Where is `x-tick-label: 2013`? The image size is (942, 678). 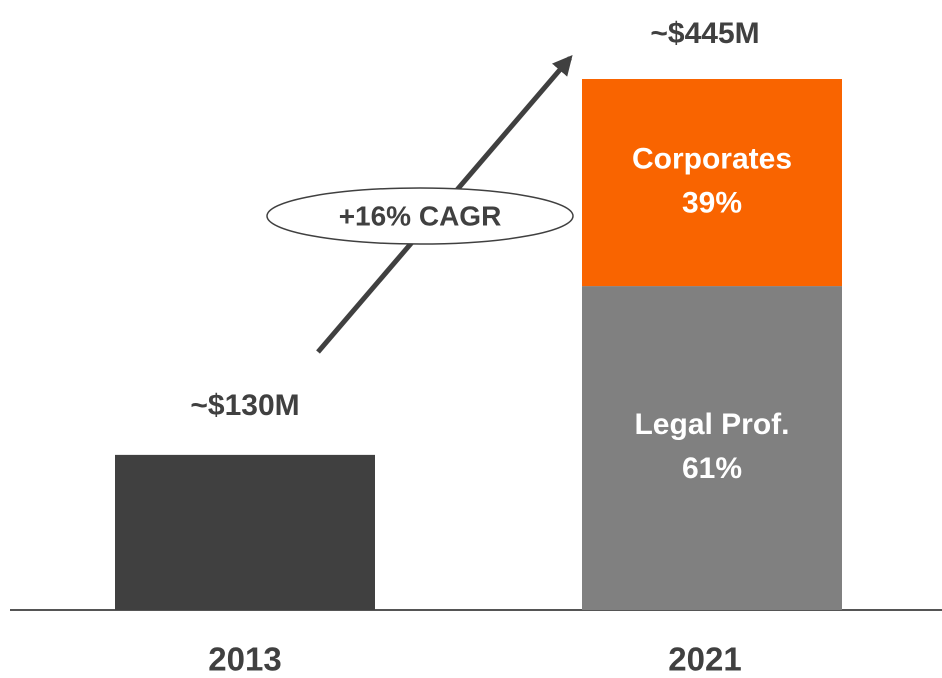 x-tick-label: 2013 is located at coordinates (244, 659).